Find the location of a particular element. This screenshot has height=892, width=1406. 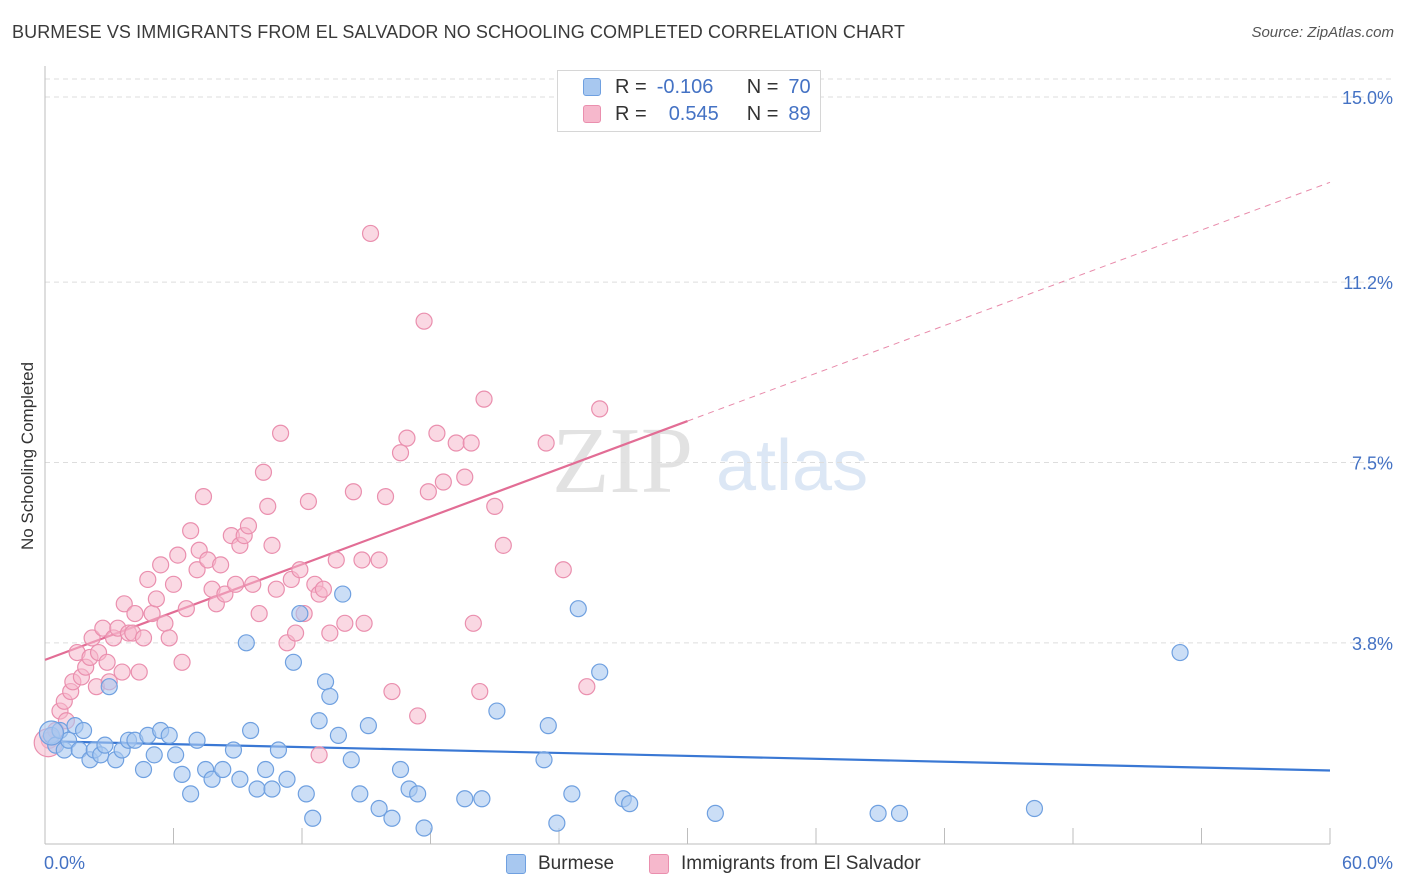

legend-n-value: 70 is located at coordinates (799, 86).